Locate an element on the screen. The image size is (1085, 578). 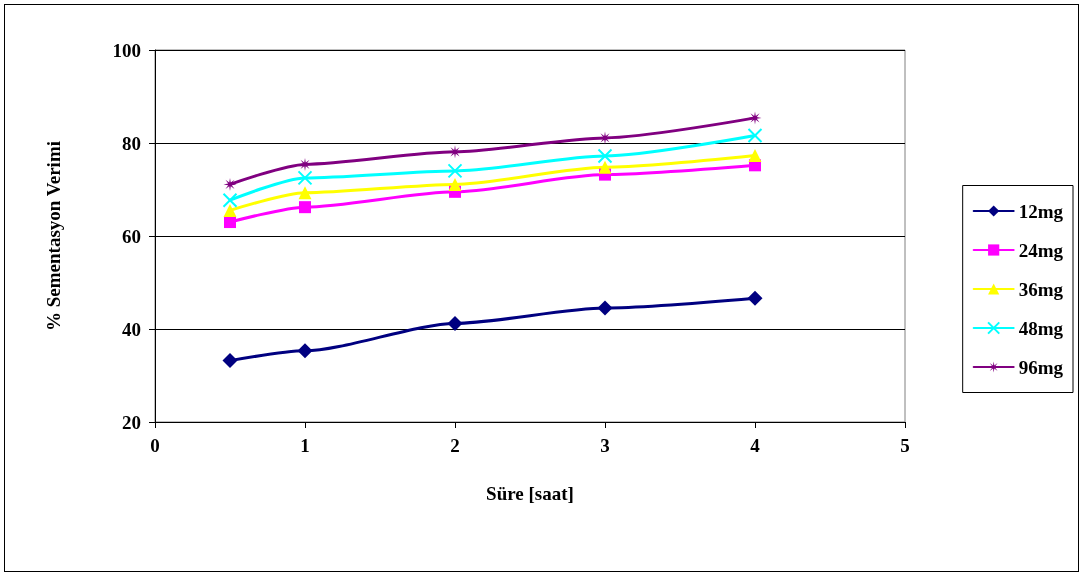
y-tick-label: 60 is located at coordinates (131, 236).